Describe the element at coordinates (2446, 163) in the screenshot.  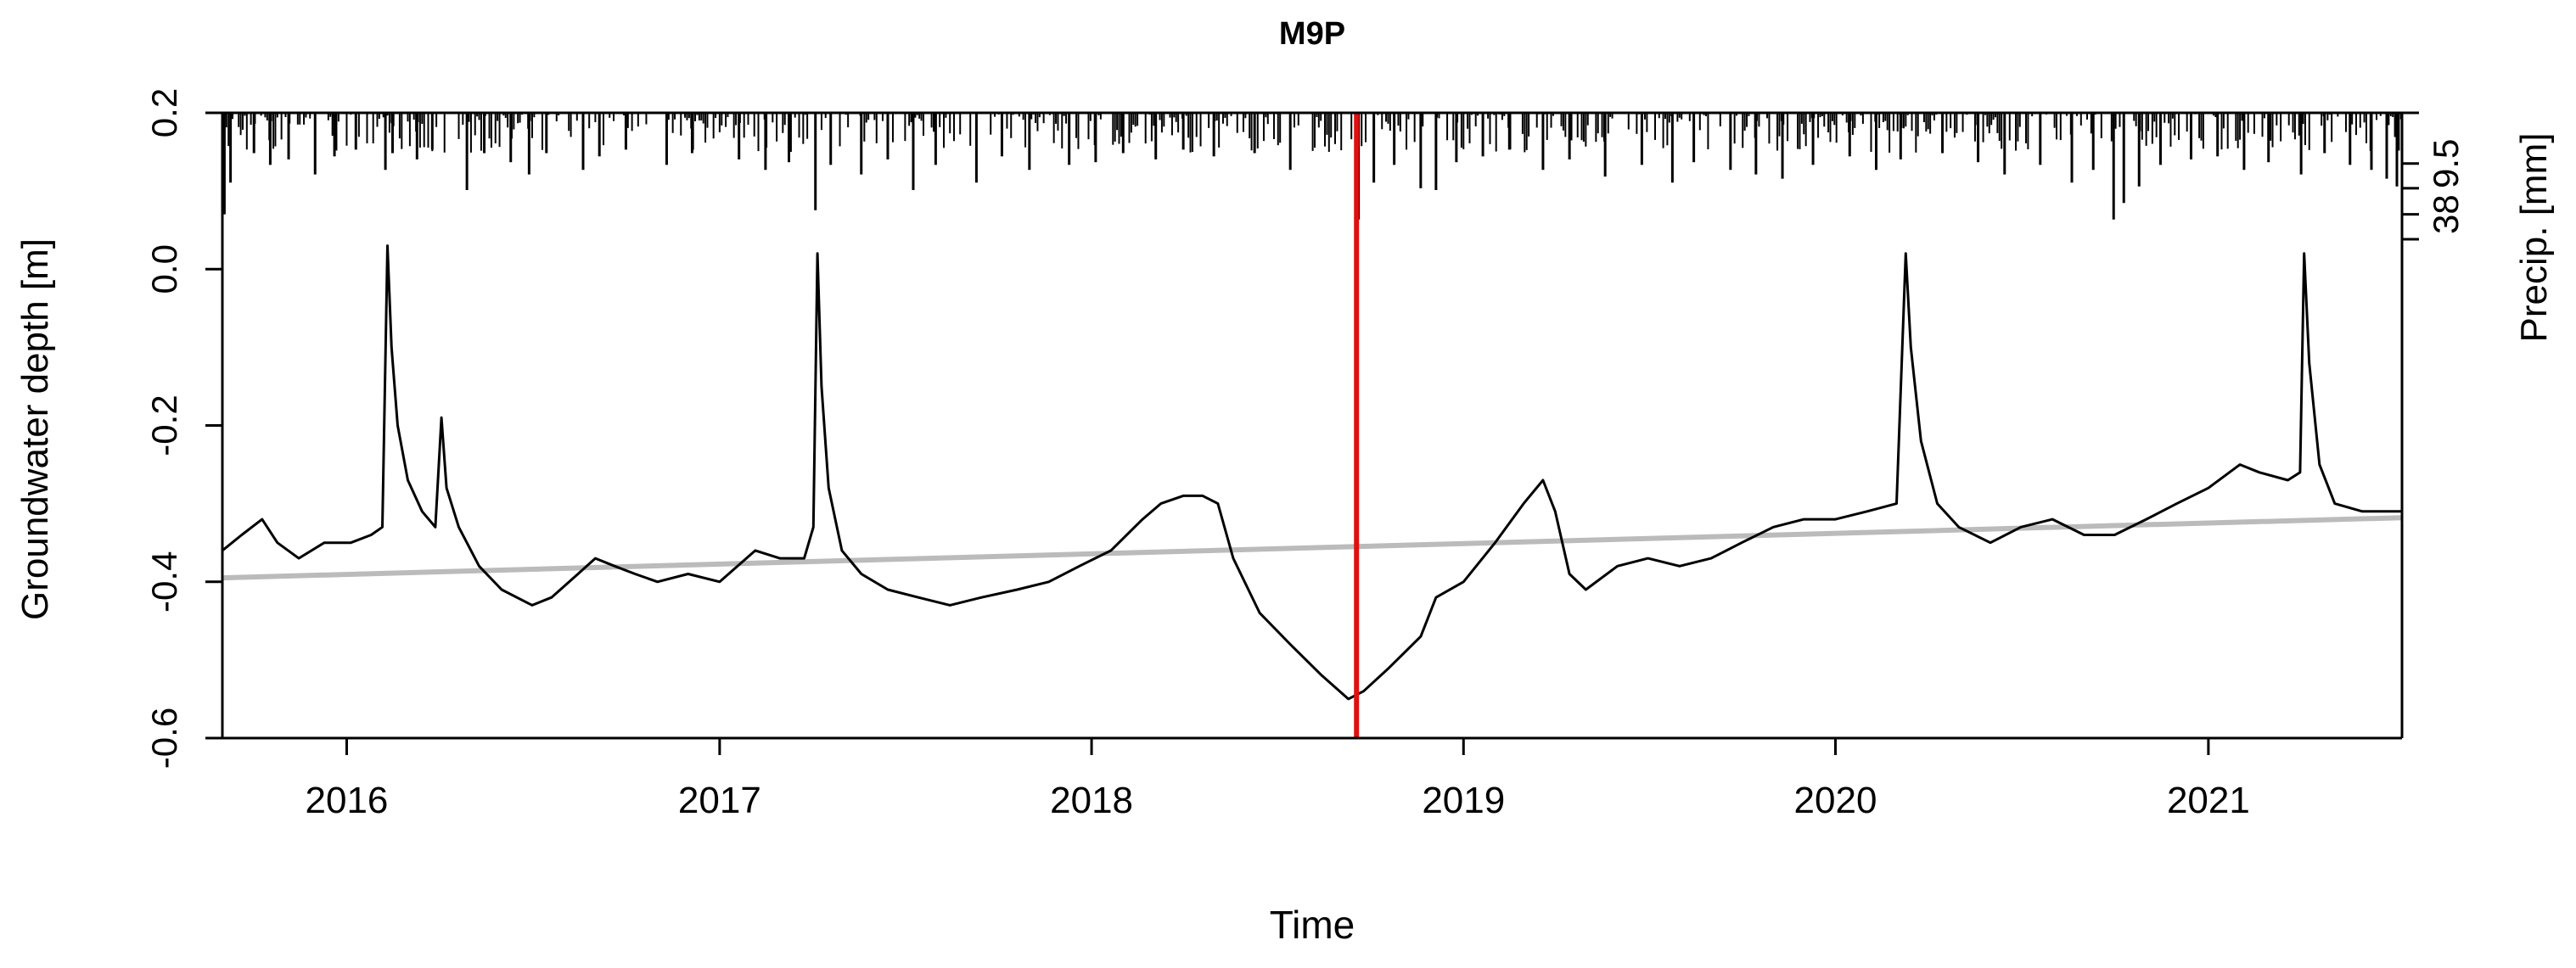
I see `precip-tick-label: 9.5` at that location.